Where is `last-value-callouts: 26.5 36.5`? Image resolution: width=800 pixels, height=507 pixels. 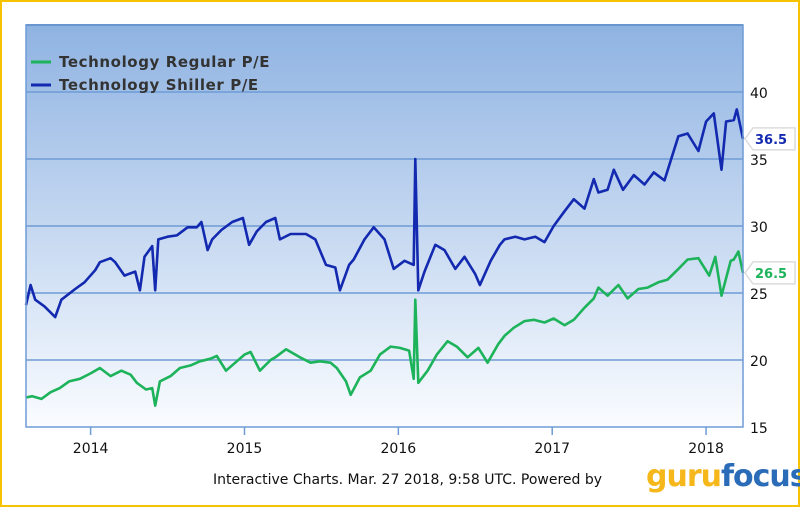
last-value-callouts: 26.5 36.5 is located at coordinates (770, 206).